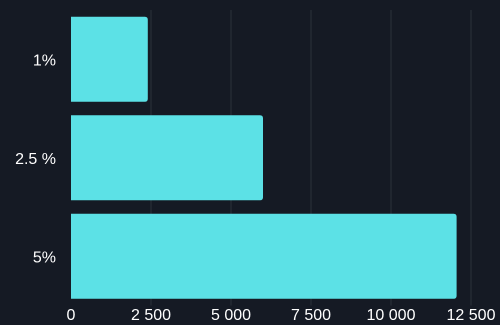  Describe the element at coordinates (281, 315) in the screenshot. I see `x-axis-labels: 0 2 500 5 000 7 500 10 000 12 500` at that location.